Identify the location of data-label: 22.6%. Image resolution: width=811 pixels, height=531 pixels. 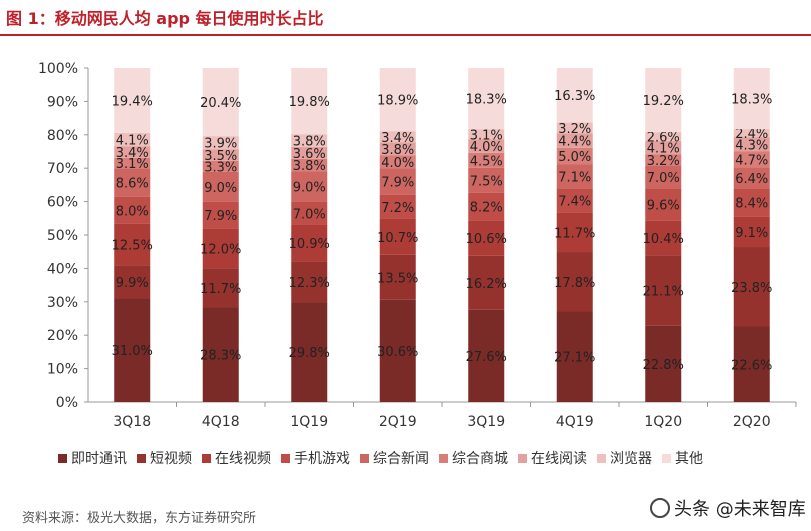
(751, 365).